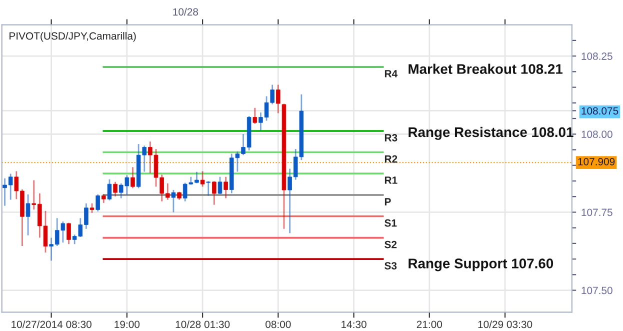 Image resolution: width=623 pixels, height=331 pixels. What do you see at coordinates (505, 324) in the screenshot?
I see `x-tick-label: 10/29 03:30` at bounding box center [505, 324].